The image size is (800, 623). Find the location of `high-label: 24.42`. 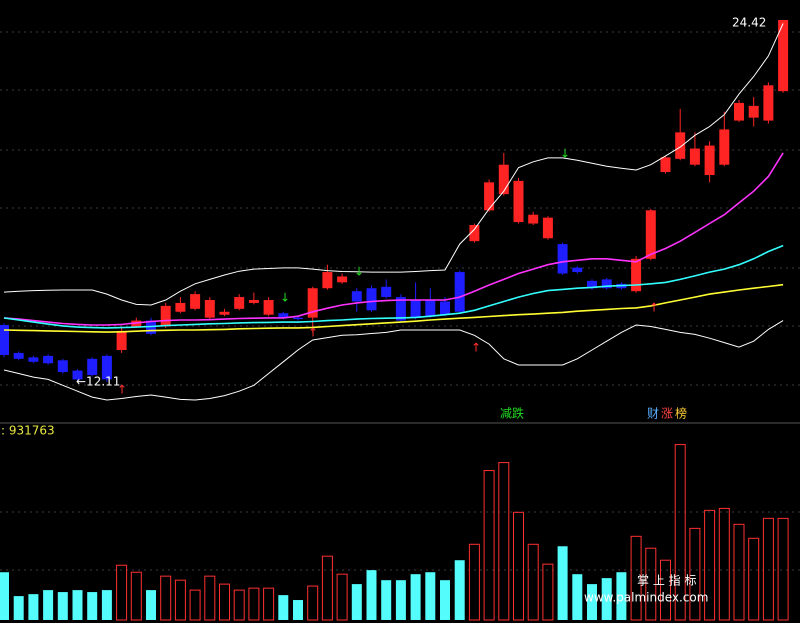

high-label: 24.42 is located at coordinates (749, 23).